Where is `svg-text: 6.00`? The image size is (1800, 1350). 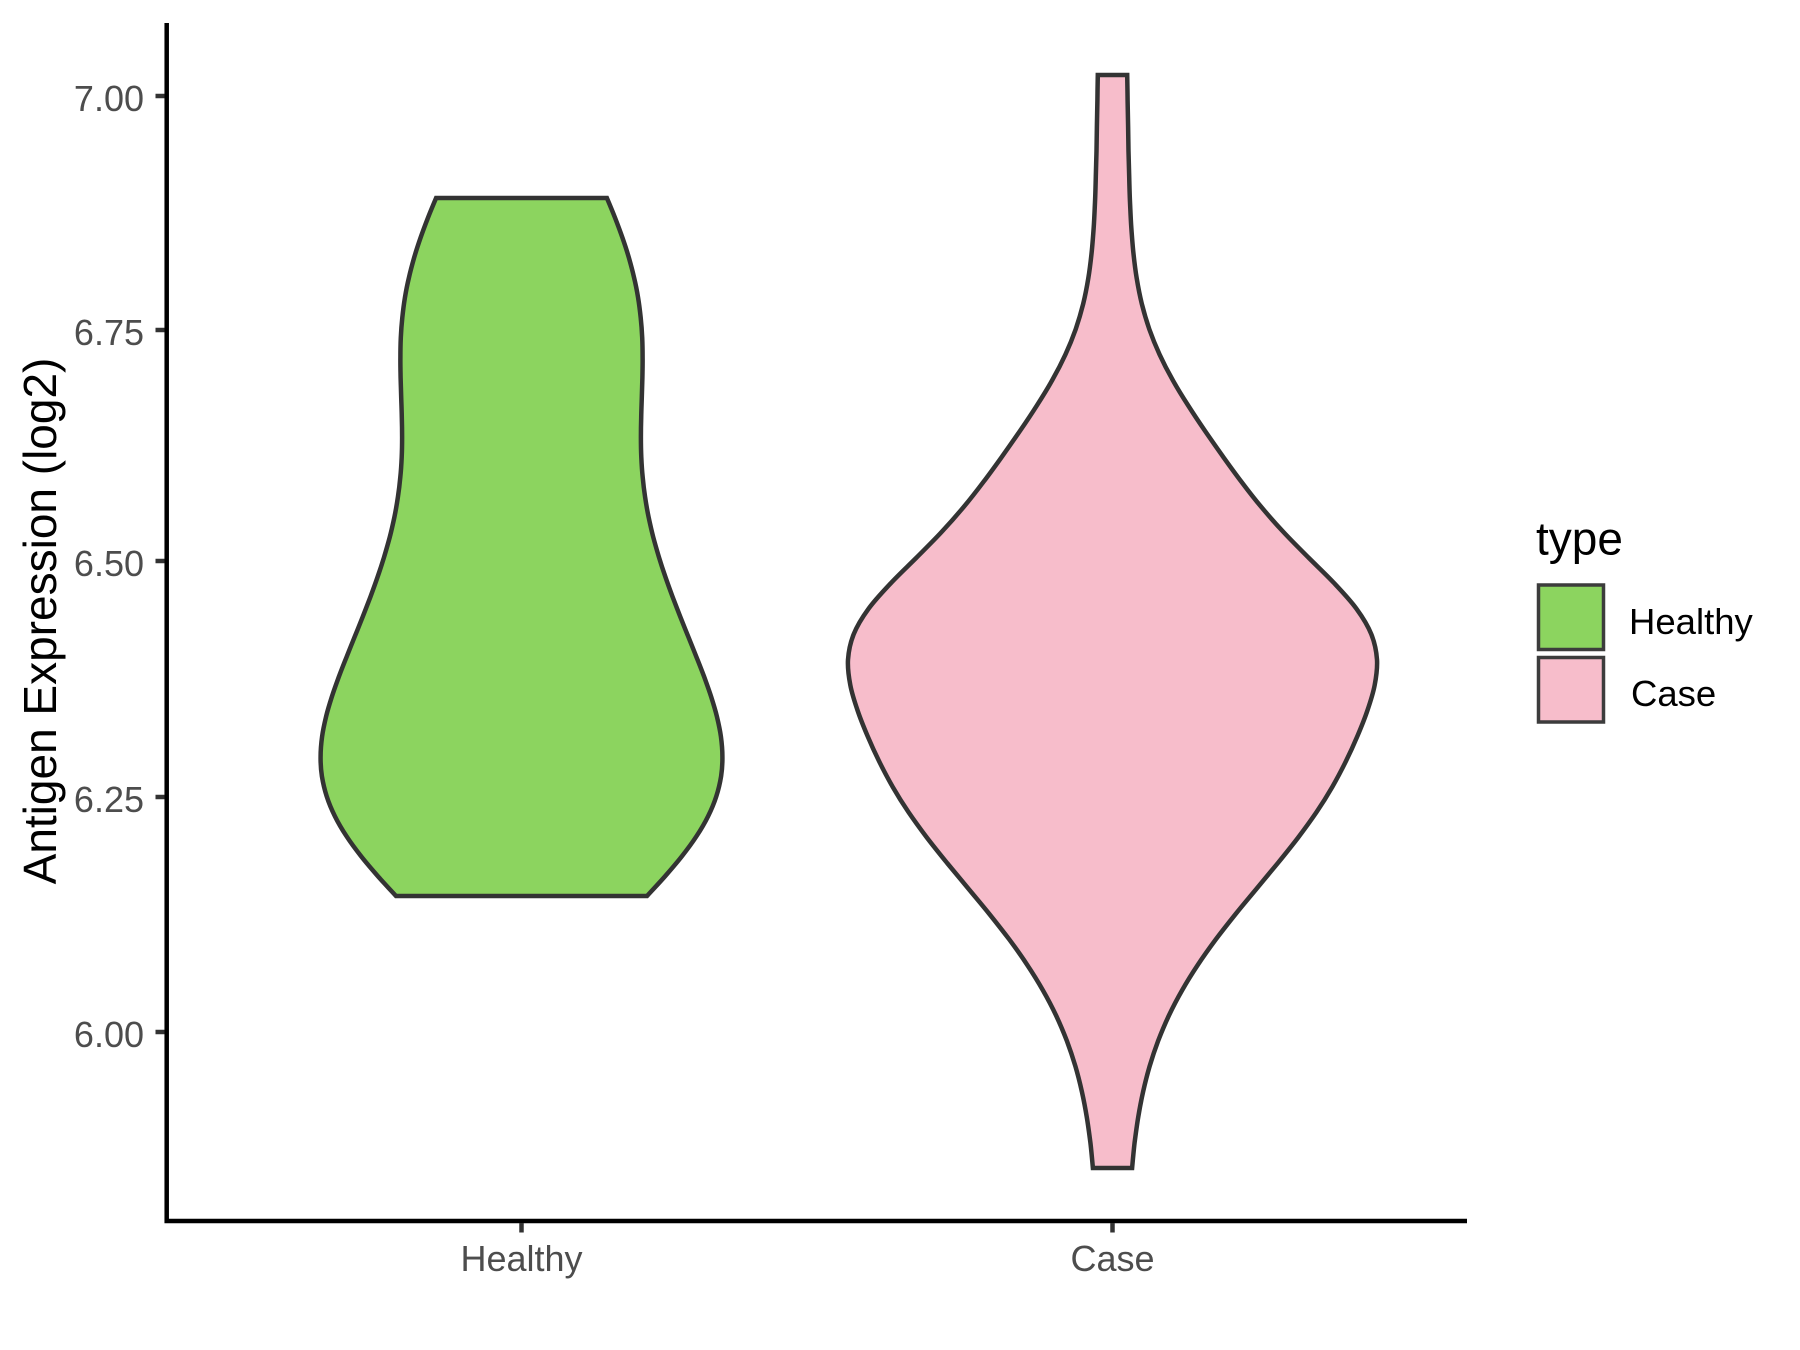 svg-text: 6.00 is located at coordinates (109, 1034).